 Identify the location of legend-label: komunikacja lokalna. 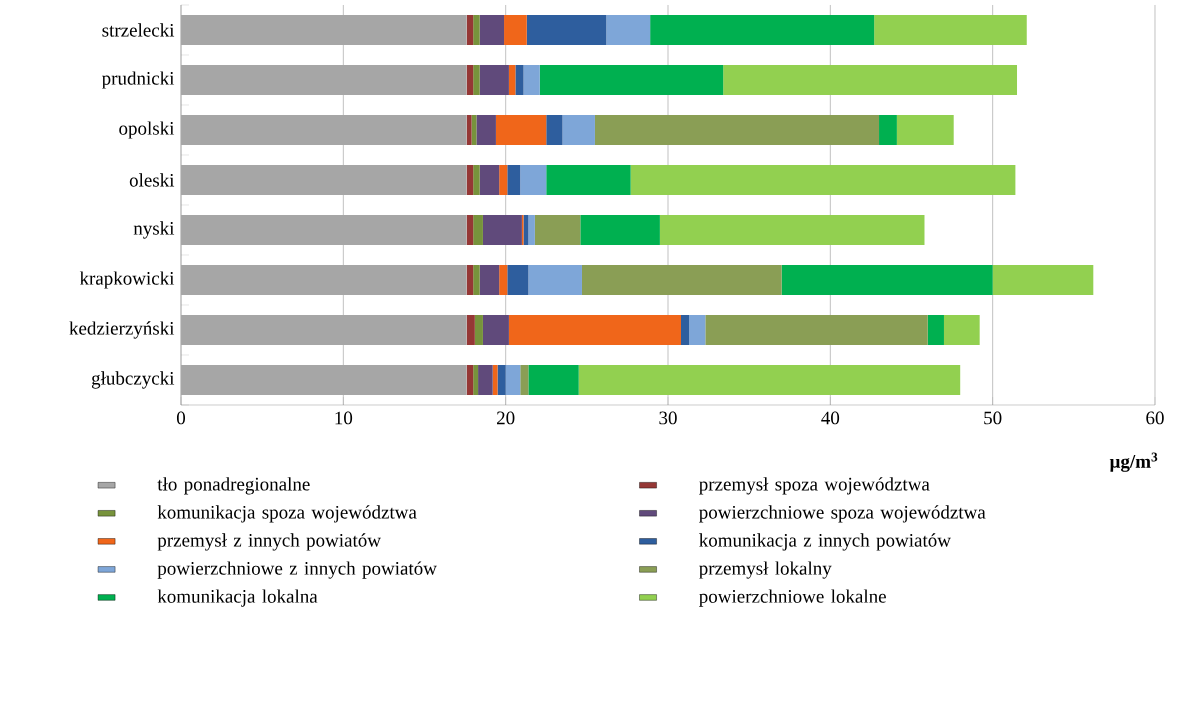
(237, 598).